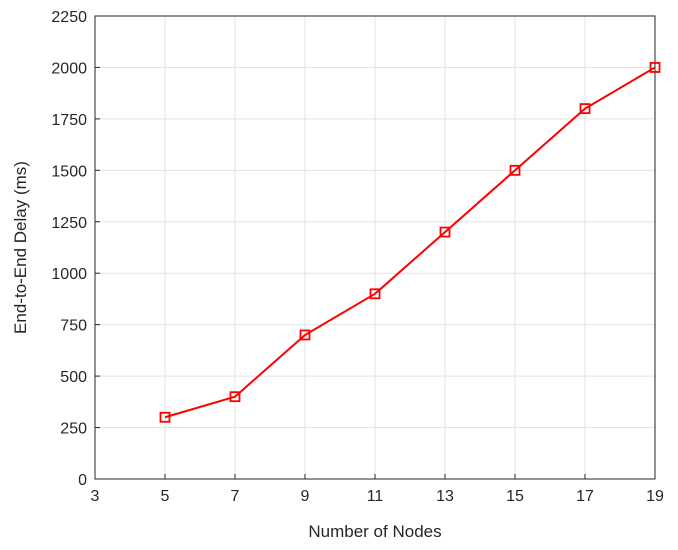  Describe the element at coordinates (69, 171) in the screenshot. I see `y-tick-label: 1500` at that location.